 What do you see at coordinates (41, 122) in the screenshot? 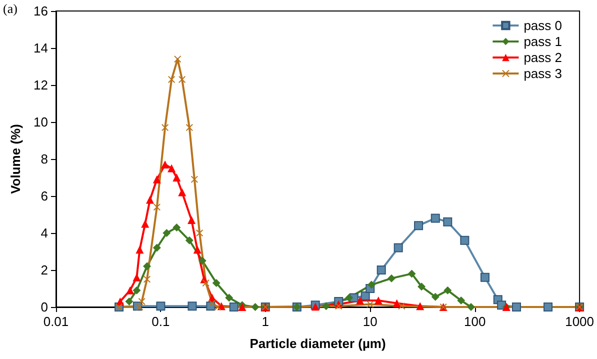
I see `y-tick-label: 10` at bounding box center [41, 122].